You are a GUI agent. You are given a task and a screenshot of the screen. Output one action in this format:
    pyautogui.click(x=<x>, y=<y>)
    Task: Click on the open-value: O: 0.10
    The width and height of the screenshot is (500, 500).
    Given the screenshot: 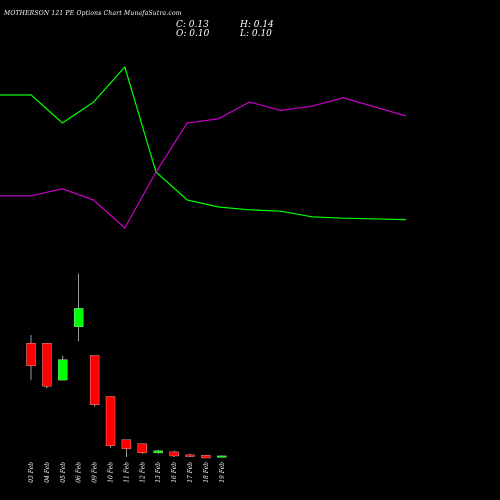 What is the action you would take?
    pyautogui.click(x=193, y=34)
    